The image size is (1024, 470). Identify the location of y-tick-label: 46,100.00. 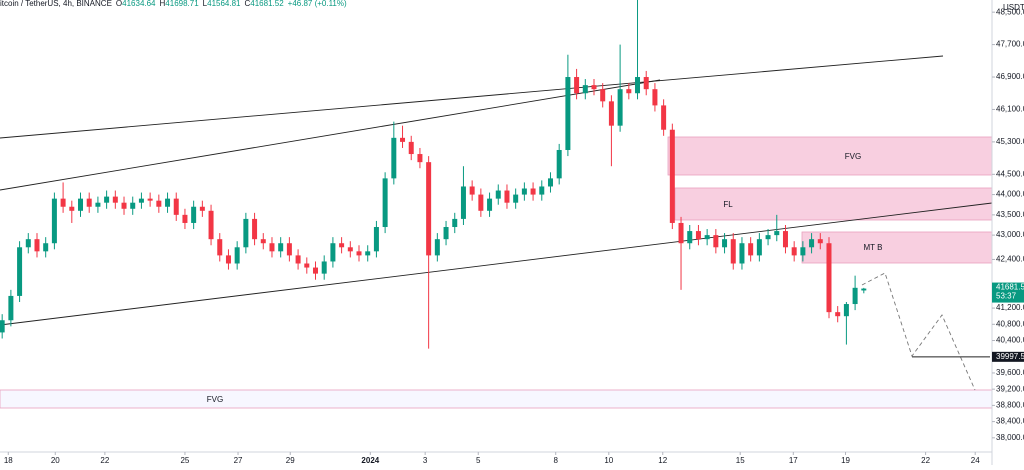
(1010, 109).